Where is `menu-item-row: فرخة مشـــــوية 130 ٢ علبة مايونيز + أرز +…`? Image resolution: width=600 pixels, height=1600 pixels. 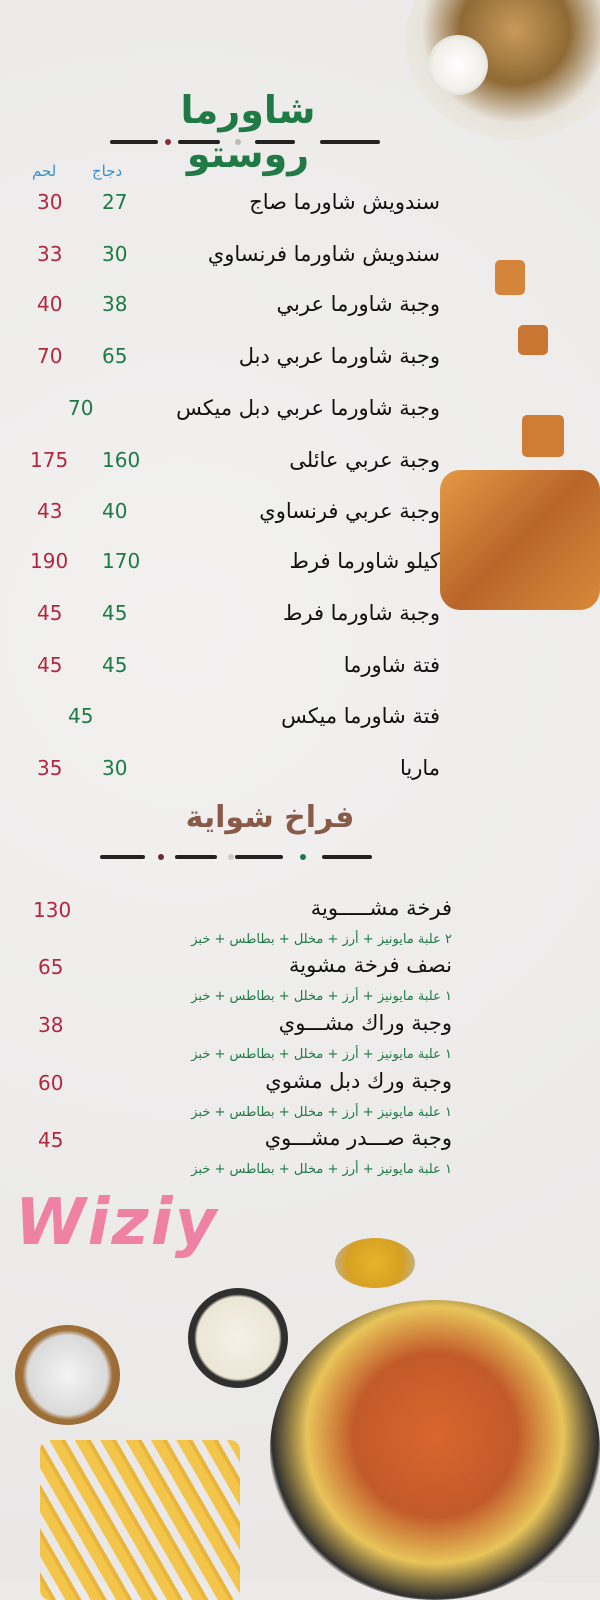 menu-item-row: فرخة مشـــــوية 130 ٢ علبة مايونيز + أرز +… is located at coordinates (300, 924).